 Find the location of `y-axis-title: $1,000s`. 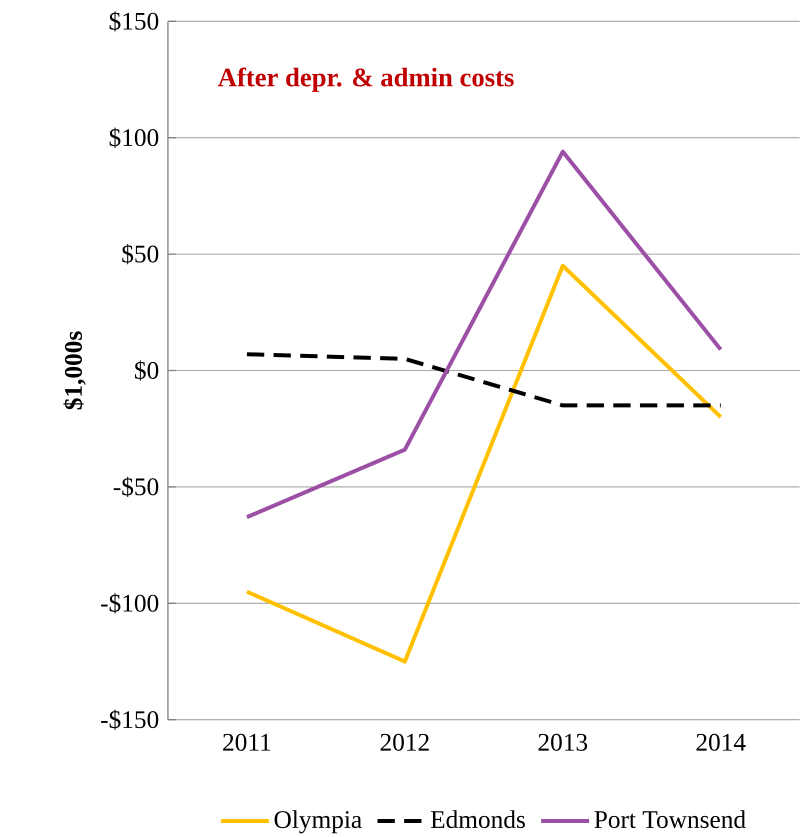

y-axis-title: $1,000s is located at coordinates (74, 370).